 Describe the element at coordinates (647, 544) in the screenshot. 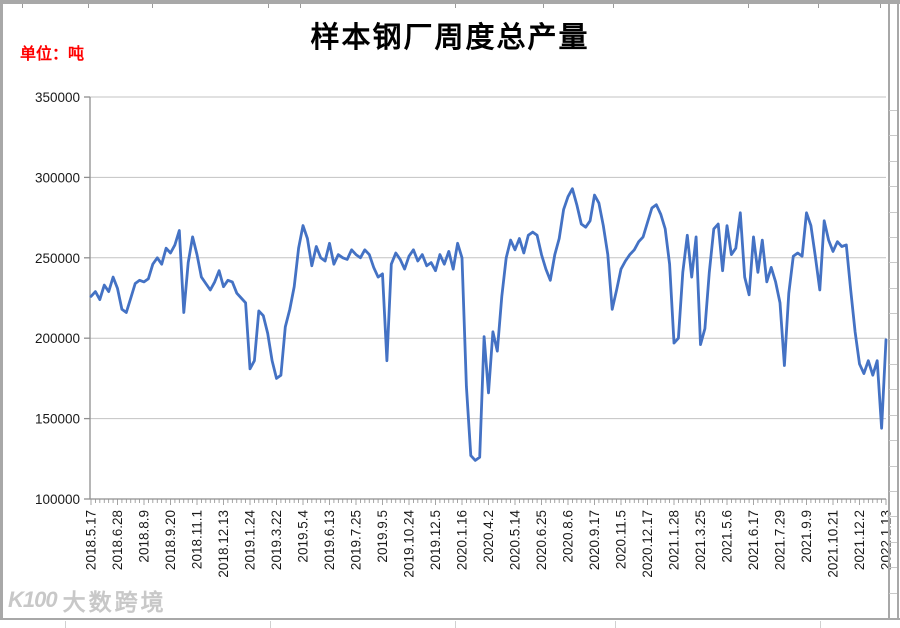

I see `svg-text: 2020.12.17` at that location.